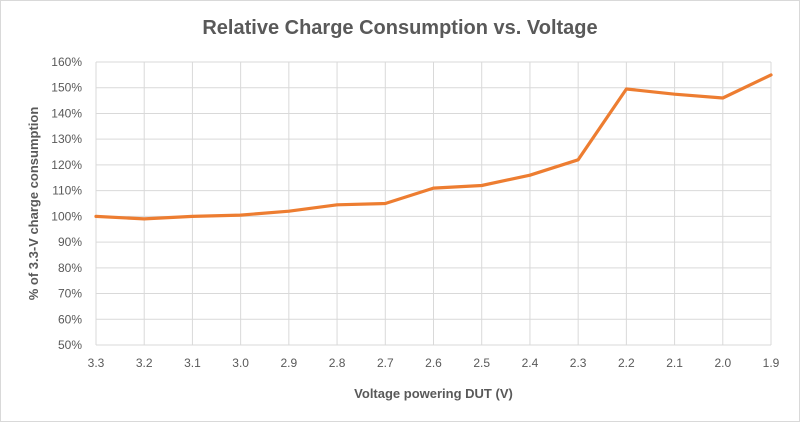  What do you see at coordinates (337, 363) in the screenshot?
I see `x-tick-label: 2.8` at bounding box center [337, 363].